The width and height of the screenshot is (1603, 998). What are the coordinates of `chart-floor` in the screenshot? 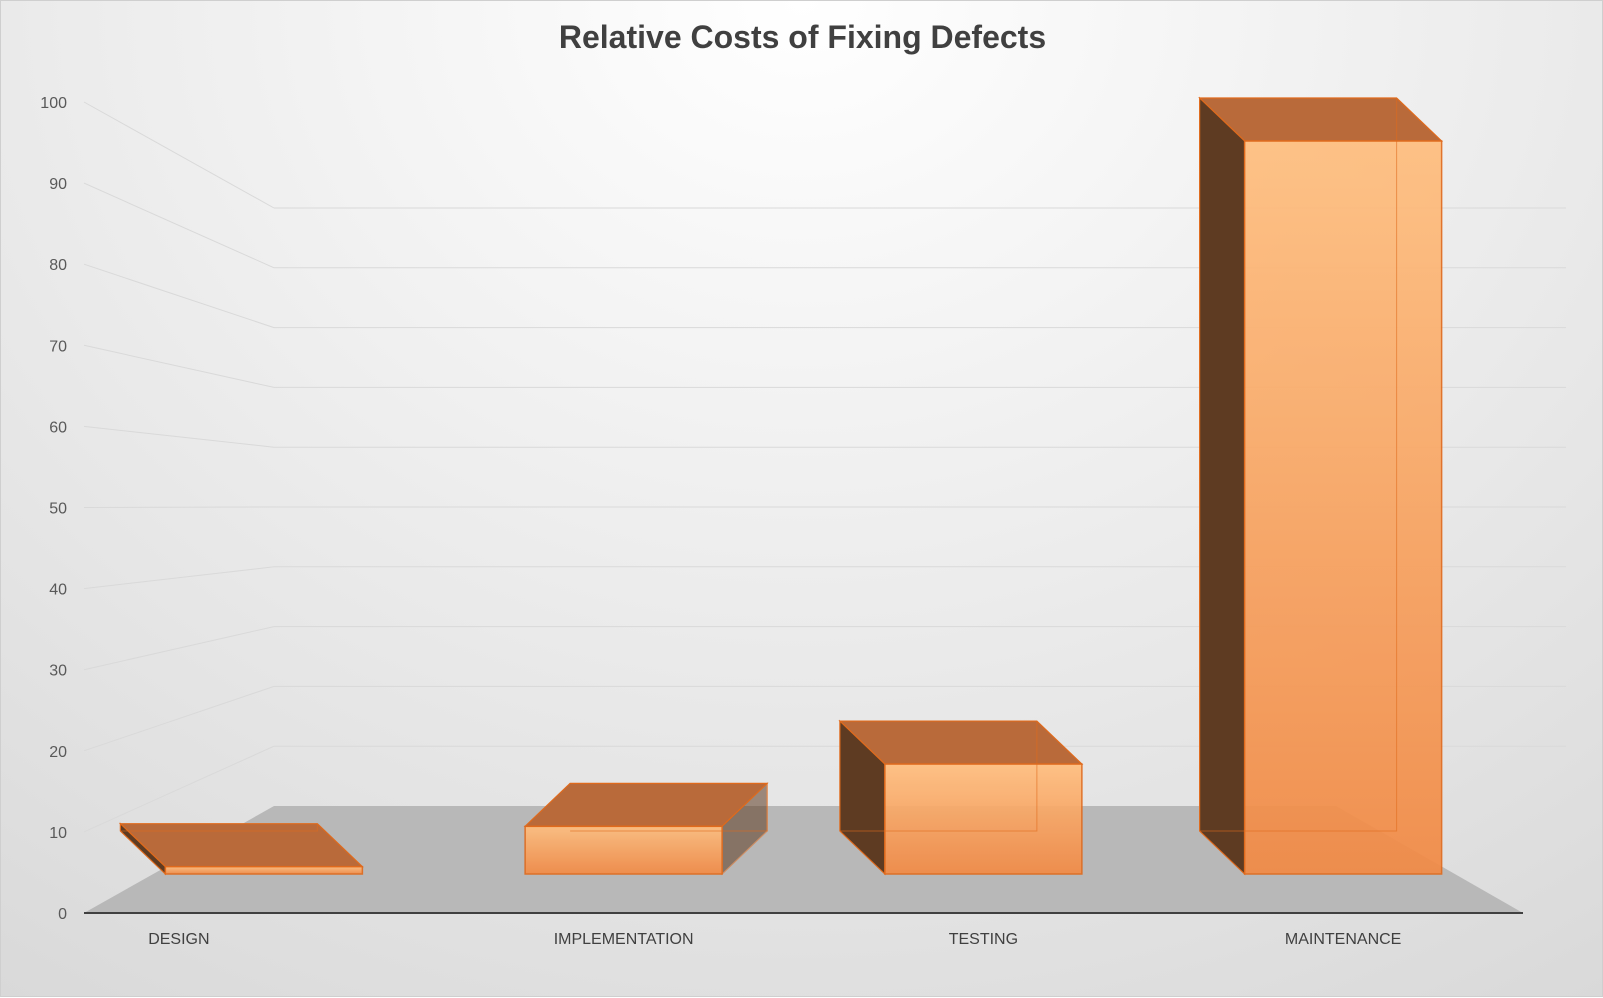 It's located at (803, 860).